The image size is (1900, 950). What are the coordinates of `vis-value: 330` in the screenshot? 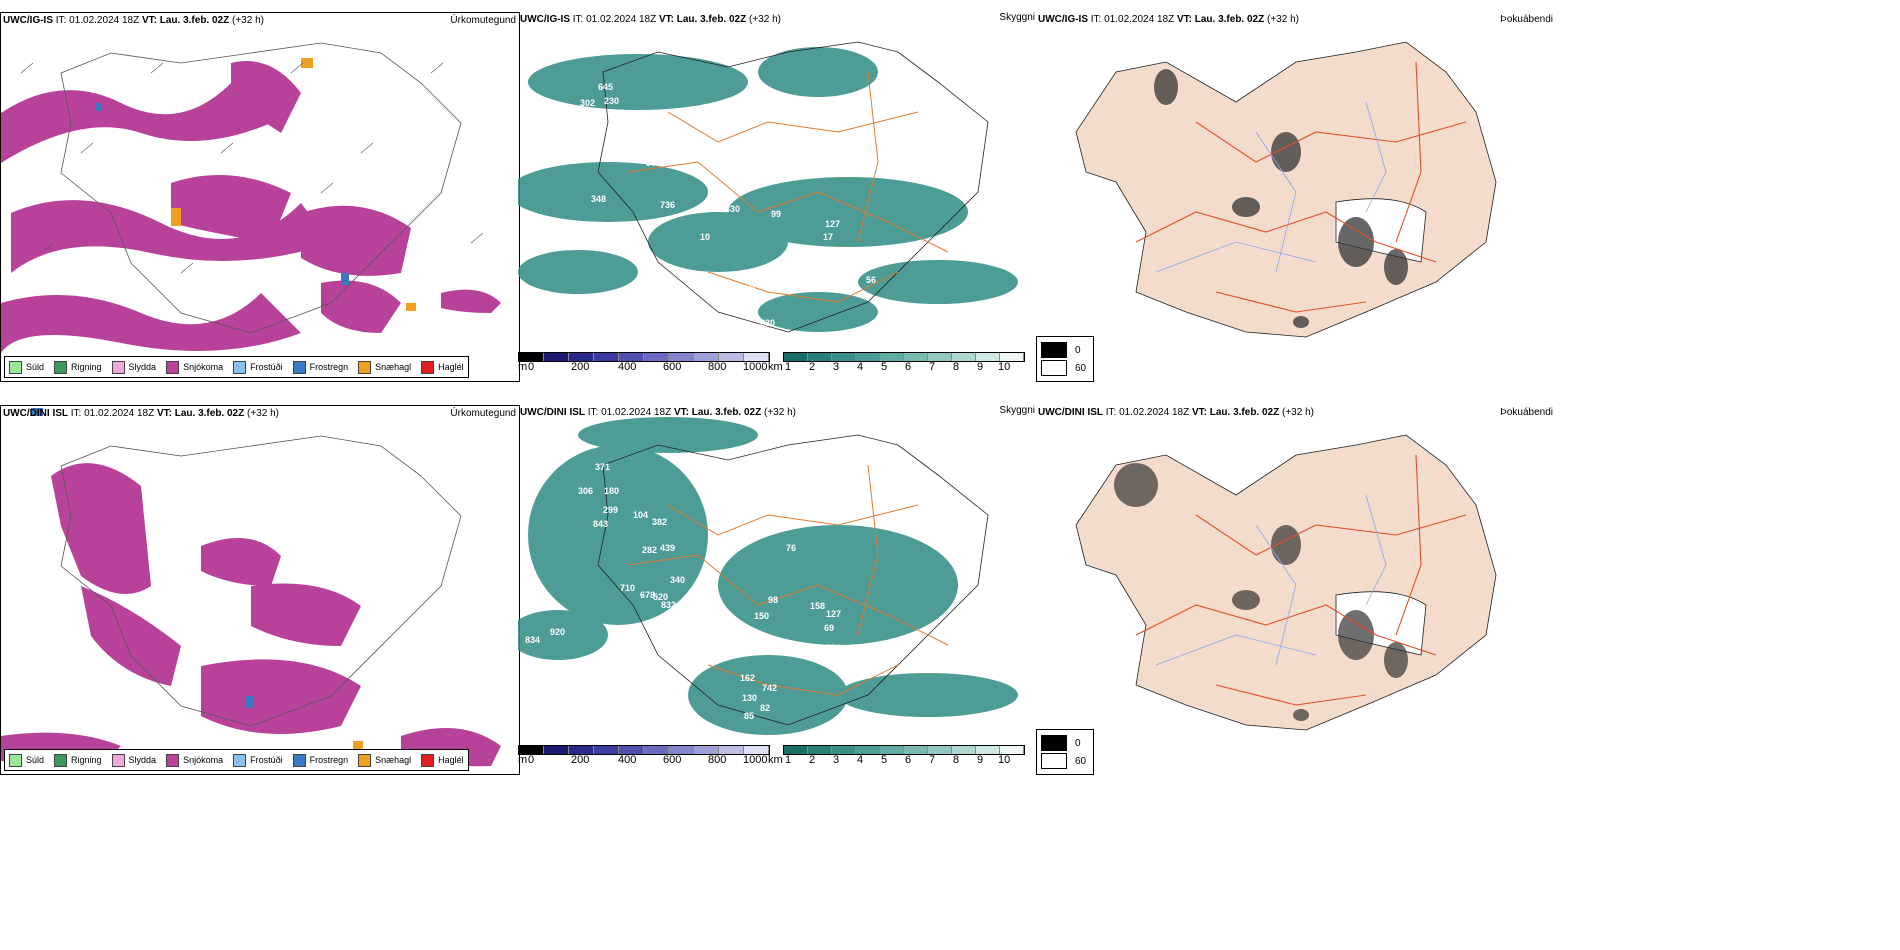 It's located at (733, 209).